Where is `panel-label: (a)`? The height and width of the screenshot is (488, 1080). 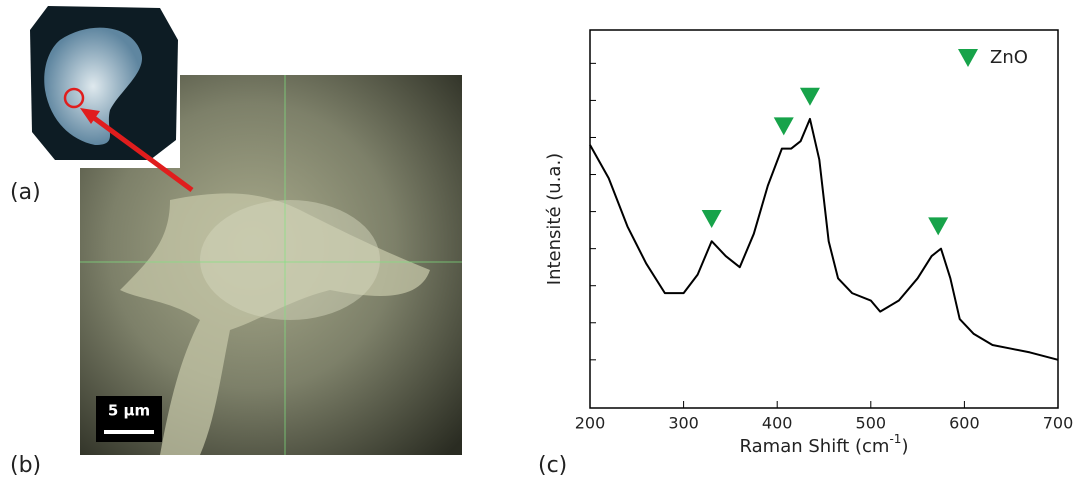 panel-label: (a) is located at coordinates (25, 192).